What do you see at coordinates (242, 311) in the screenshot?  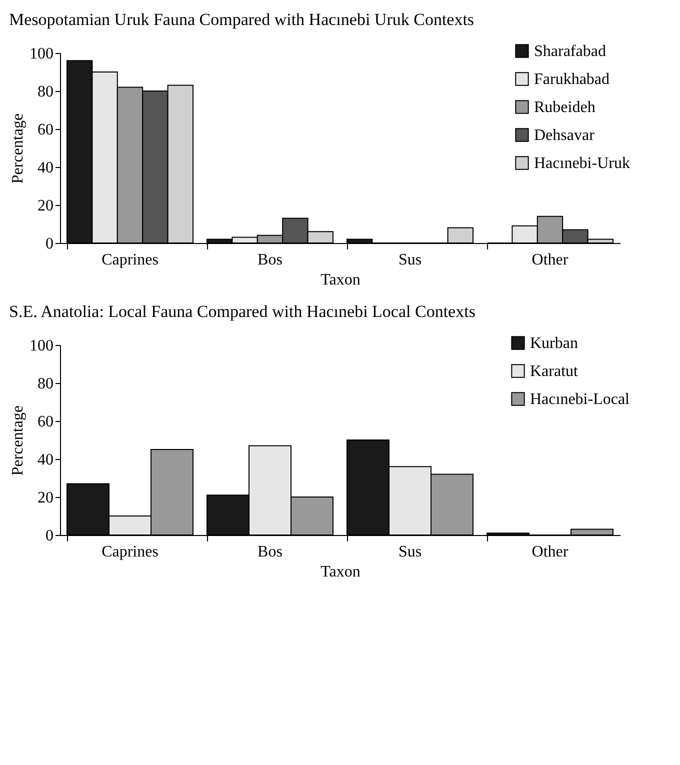 I see `chart-title: S.E. Anatolia: Local Fauna Compared with Hacınebi Local Contexts` at bounding box center [242, 311].